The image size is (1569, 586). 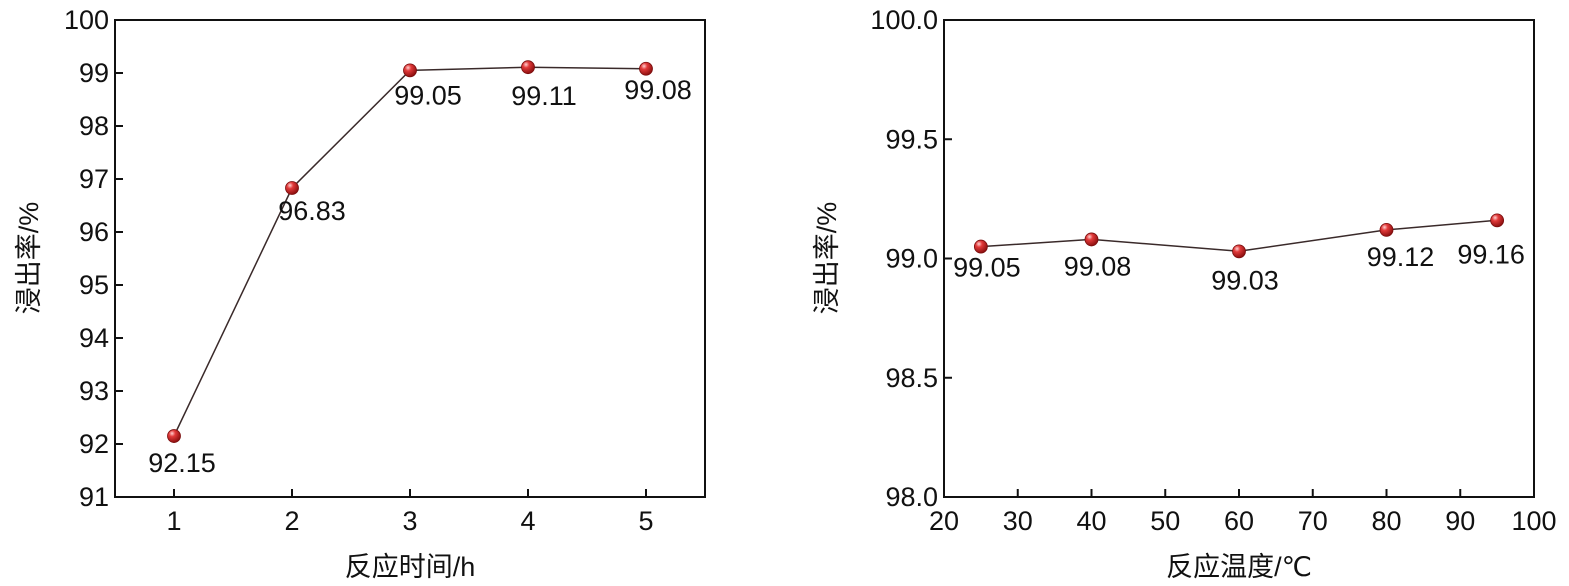 I want to click on y-tick-label: 100.0, so click(x=904, y=20).